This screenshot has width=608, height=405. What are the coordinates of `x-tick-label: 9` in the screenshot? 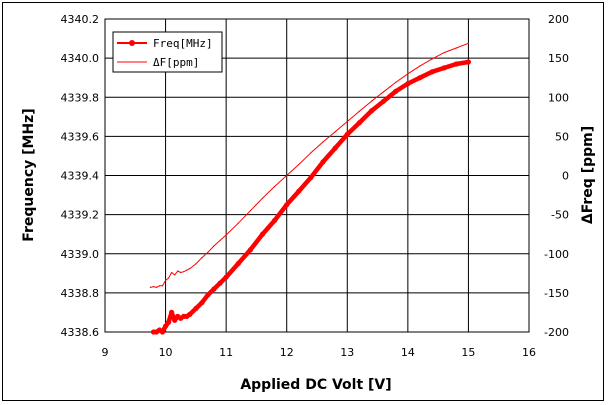 It's located at (105, 352).